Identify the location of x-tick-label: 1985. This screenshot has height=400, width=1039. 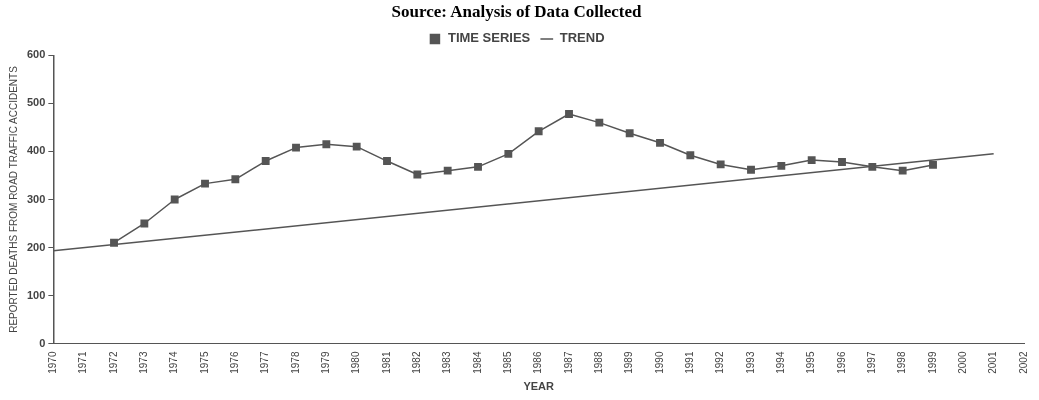
(508, 362).